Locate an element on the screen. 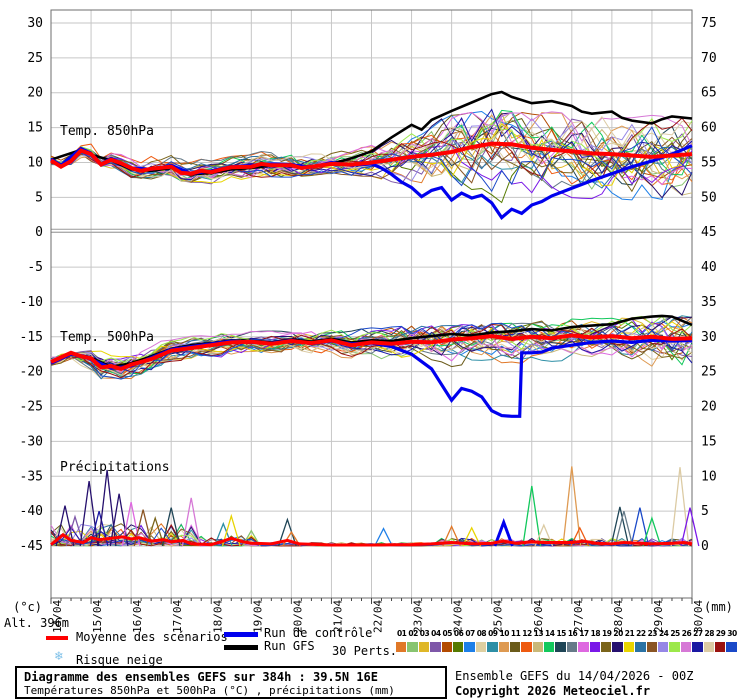  right-axis-tick: 25 is located at coordinates (709, 372).